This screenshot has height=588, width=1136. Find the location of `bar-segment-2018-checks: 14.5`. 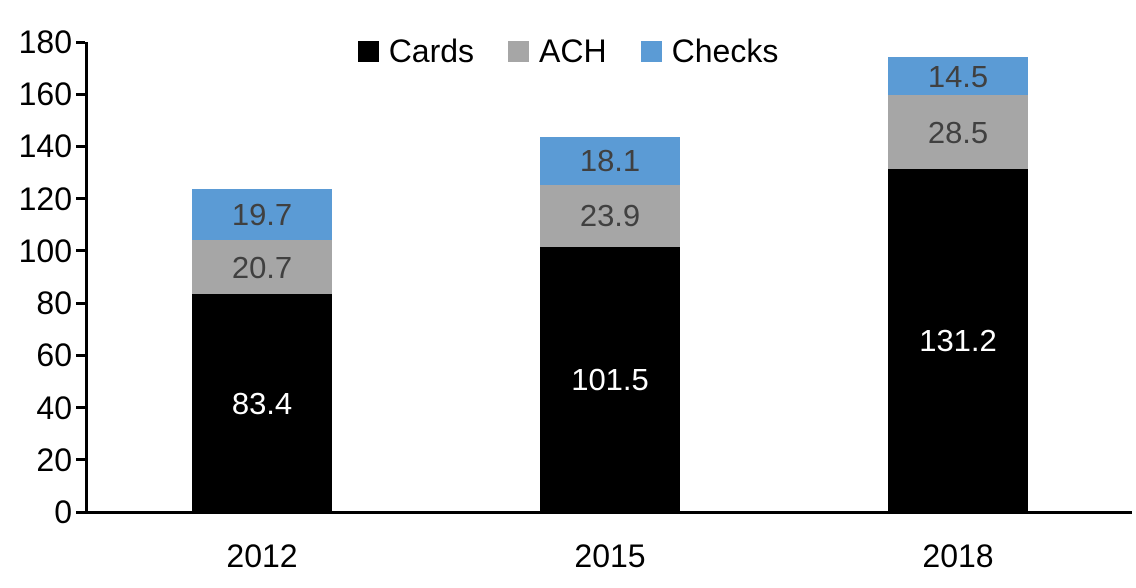

bar-segment-2018-checks: 14.5 is located at coordinates (958, 76).